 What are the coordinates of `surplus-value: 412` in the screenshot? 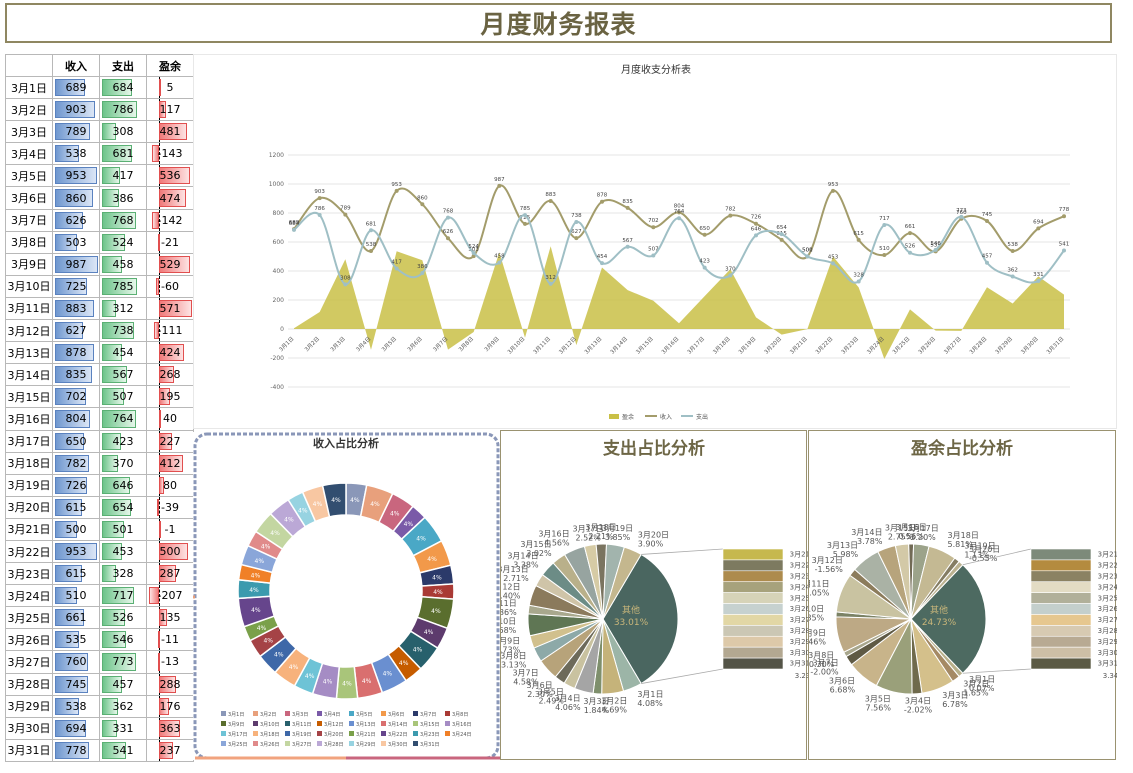 It's located at (170, 463).